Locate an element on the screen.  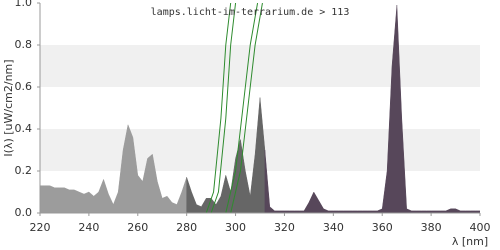
x-tick-label: 380 is located at coordinates (431, 227).